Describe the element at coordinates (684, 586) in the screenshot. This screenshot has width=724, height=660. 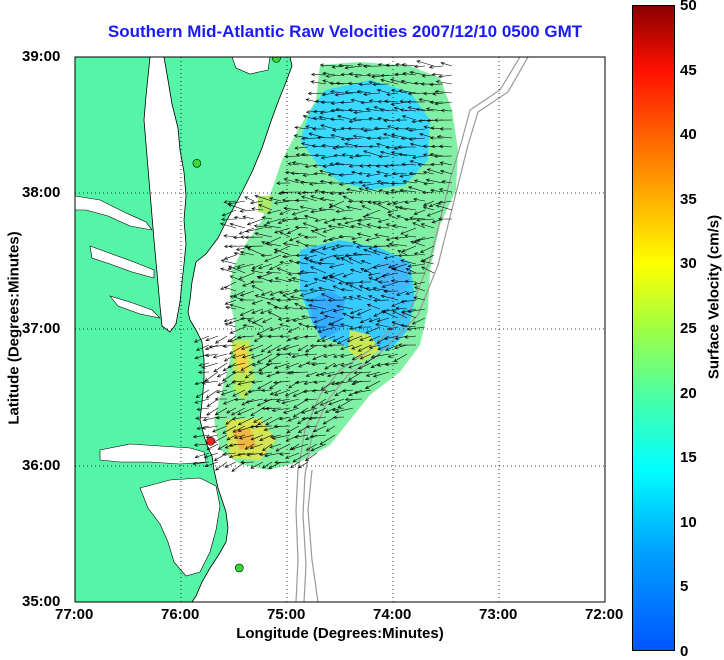
I see `colorbar-tick-label: 5` at that location.